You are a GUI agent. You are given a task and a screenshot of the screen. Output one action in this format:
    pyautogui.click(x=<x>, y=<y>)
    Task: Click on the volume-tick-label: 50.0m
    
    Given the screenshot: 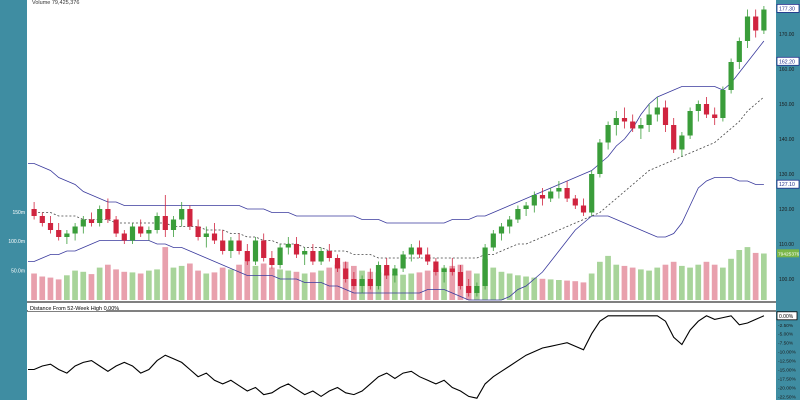 What is the action you would take?
    pyautogui.click(x=18, y=272)
    